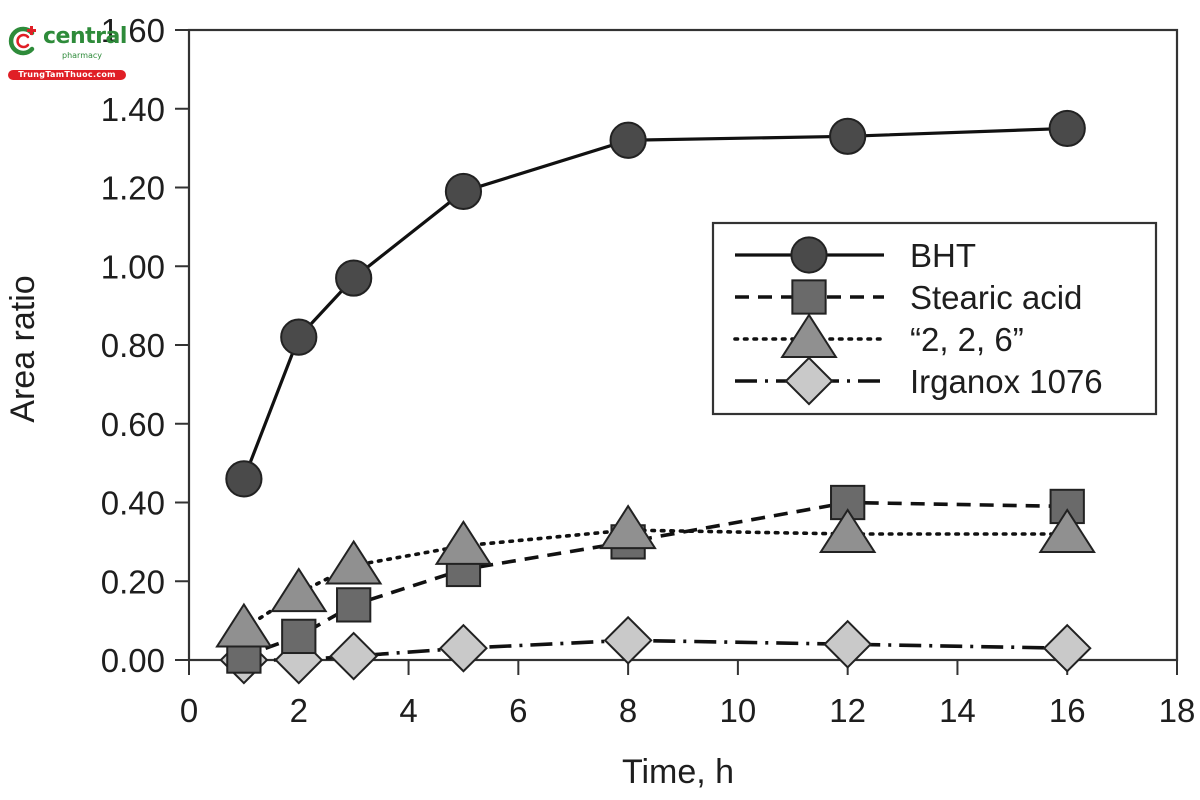  Describe the element at coordinates (85, 36) in the screenshot. I see `logo-wordmark: central` at that location.